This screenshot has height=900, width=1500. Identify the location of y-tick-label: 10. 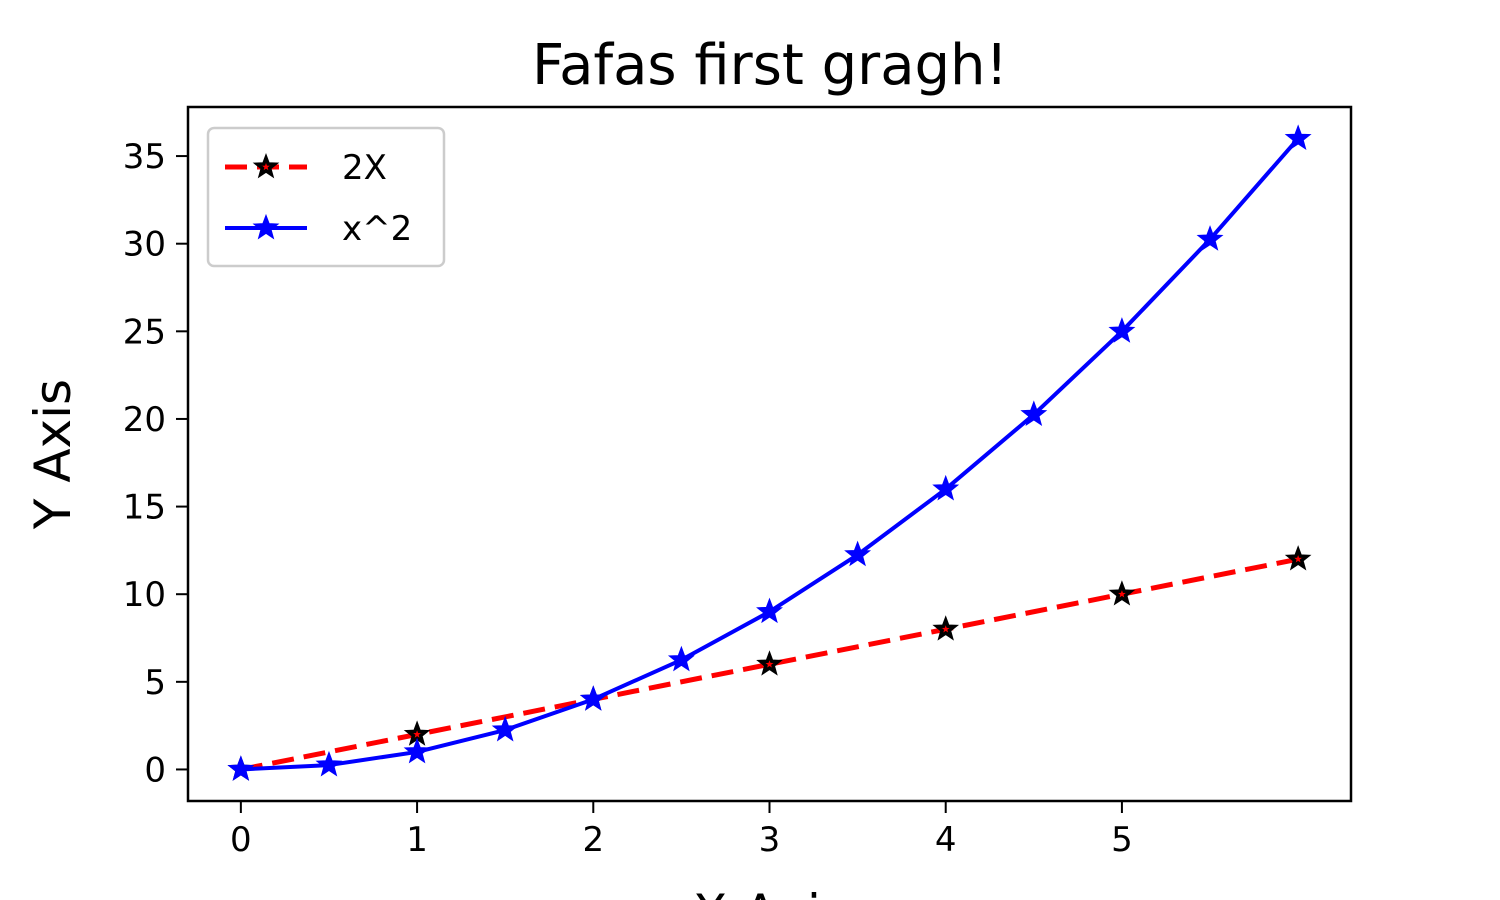
(144, 595).